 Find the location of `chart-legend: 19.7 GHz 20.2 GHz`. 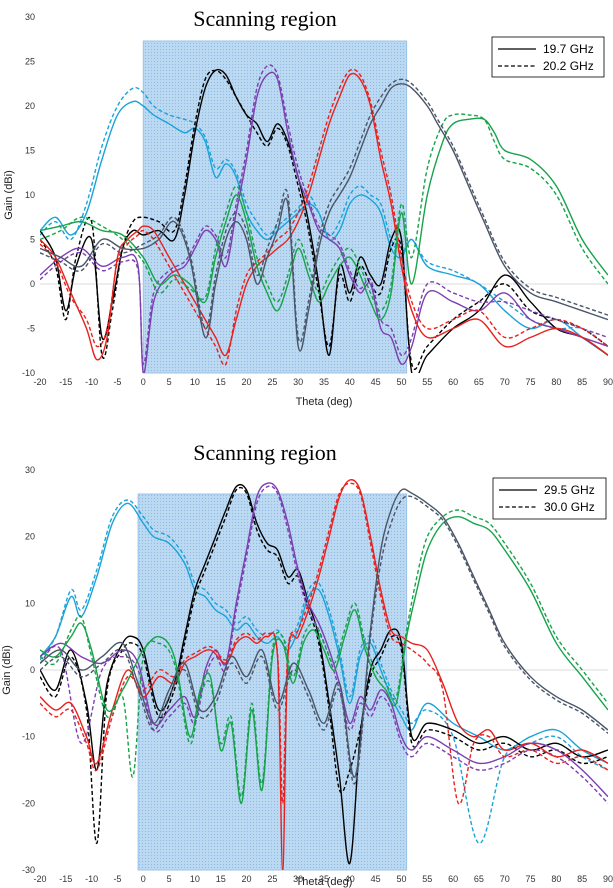

chart-legend: 19.7 GHz 20.2 GHz is located at coordinates (548, 57).